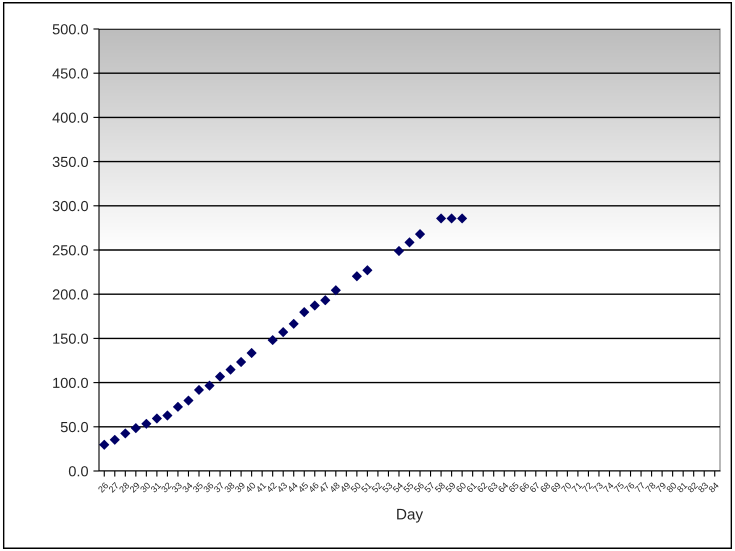 The height and width of the screenshot is (551, 735). Describe the element at coordinates (70, 117) in the screenshot. I see `y-tick-label: 400.0` at that location.